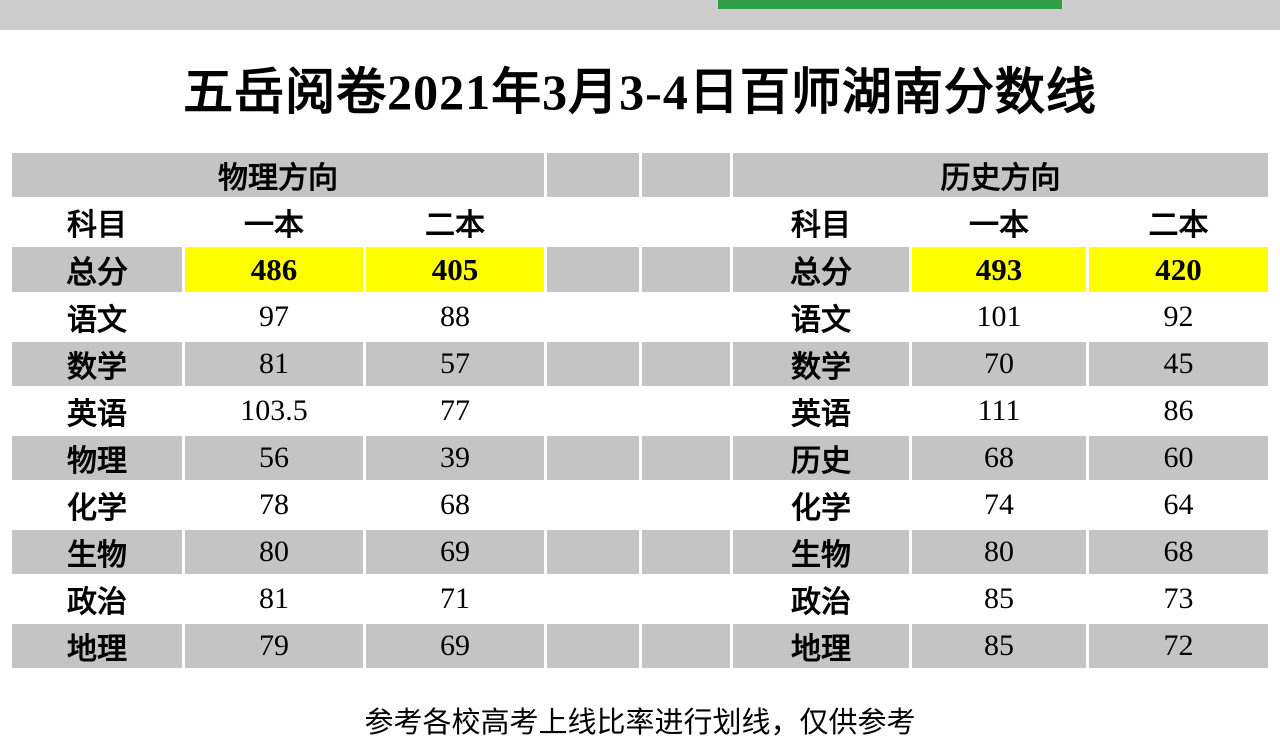 This screenshot has height=752, width=1280. What do you see at coordinates (640, 599) in the screenshot?
I see `table-row: 政治 81 71 政治 85 73` at bounding box center [640, 599].